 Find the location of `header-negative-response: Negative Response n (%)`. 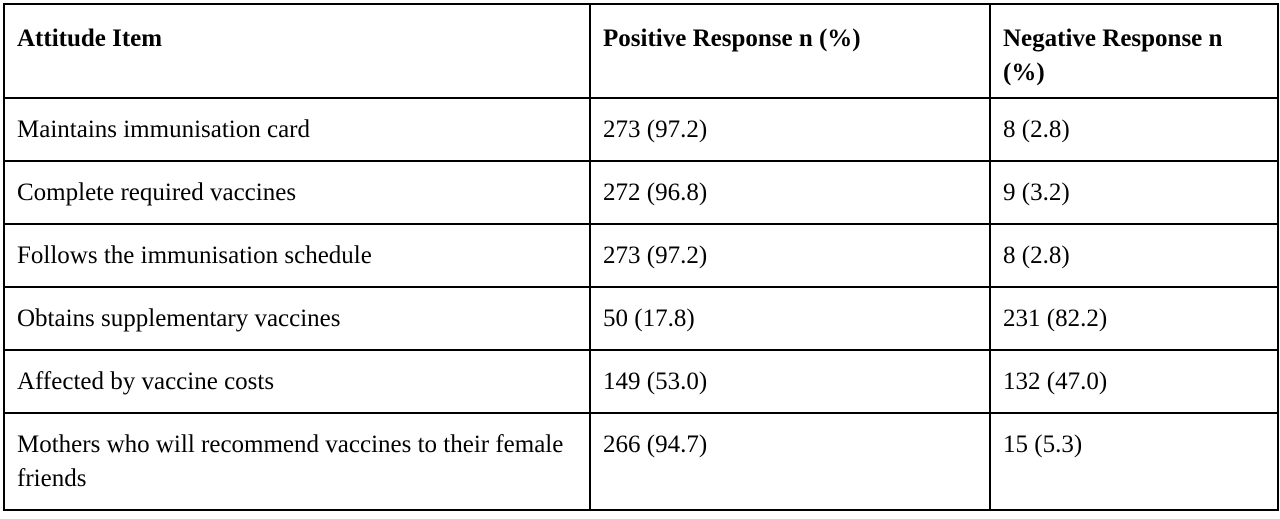

header-negative-response: Negative Response n (%) is located at coordinates (1134, 51).